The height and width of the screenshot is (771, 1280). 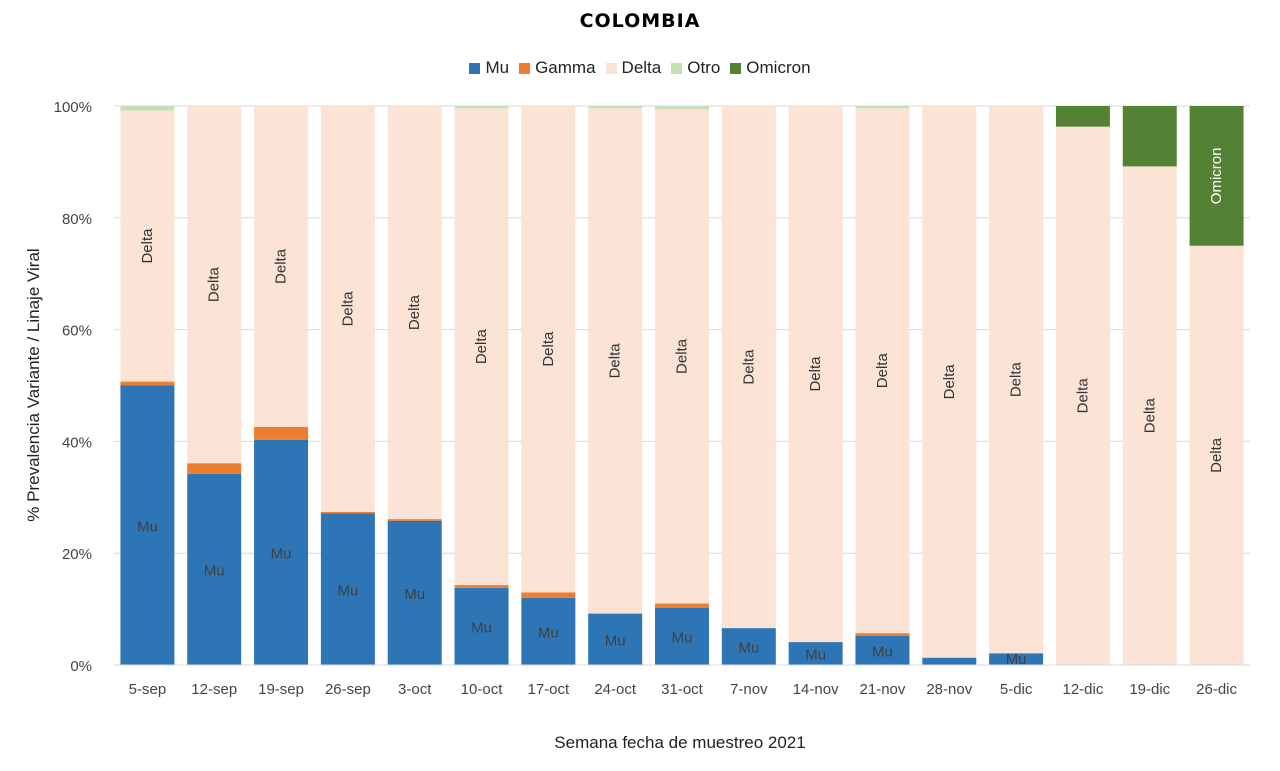 I want to click on legend-item-delta: Delta, so click(x=633, y=68).